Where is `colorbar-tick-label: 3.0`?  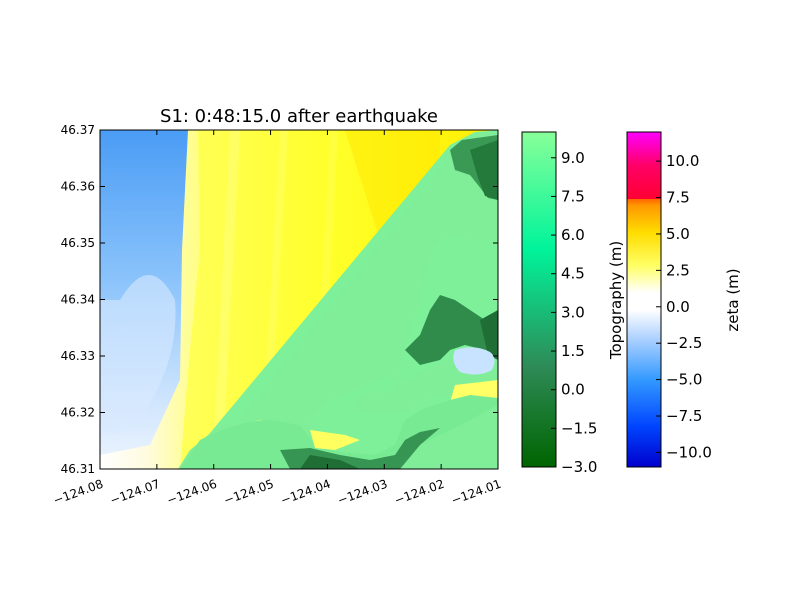 colorbar-tick-label: 3.0 is located at coordinates (573, 312).